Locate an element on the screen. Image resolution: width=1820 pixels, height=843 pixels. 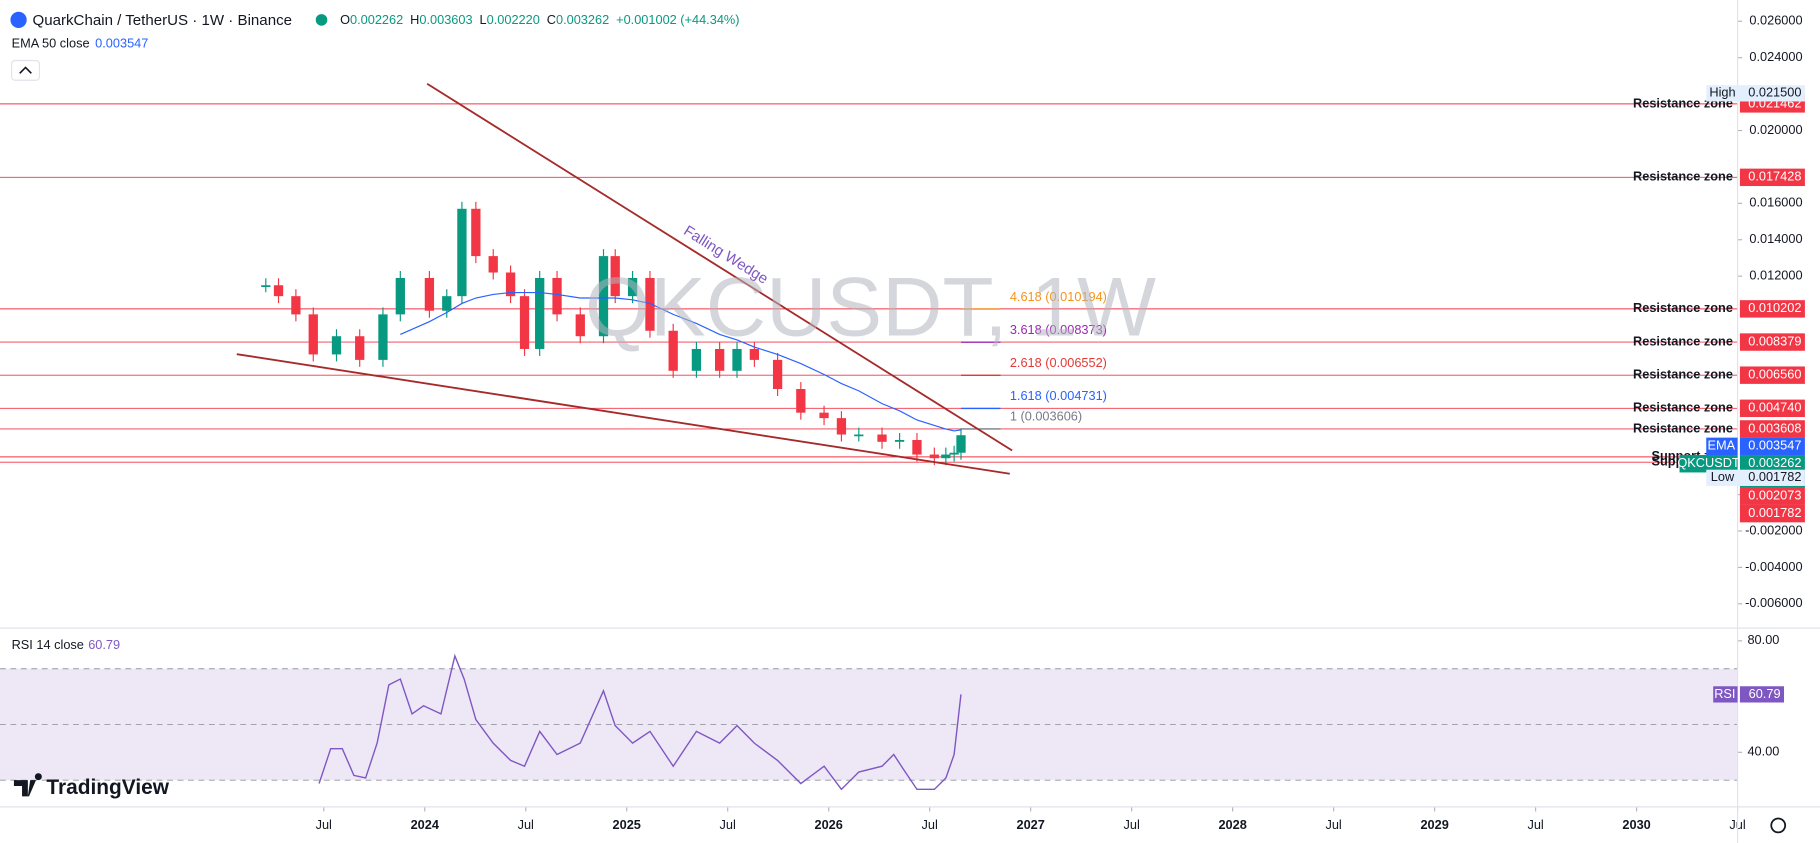
rsi-value-tag is located at coordinates (1762, 694).